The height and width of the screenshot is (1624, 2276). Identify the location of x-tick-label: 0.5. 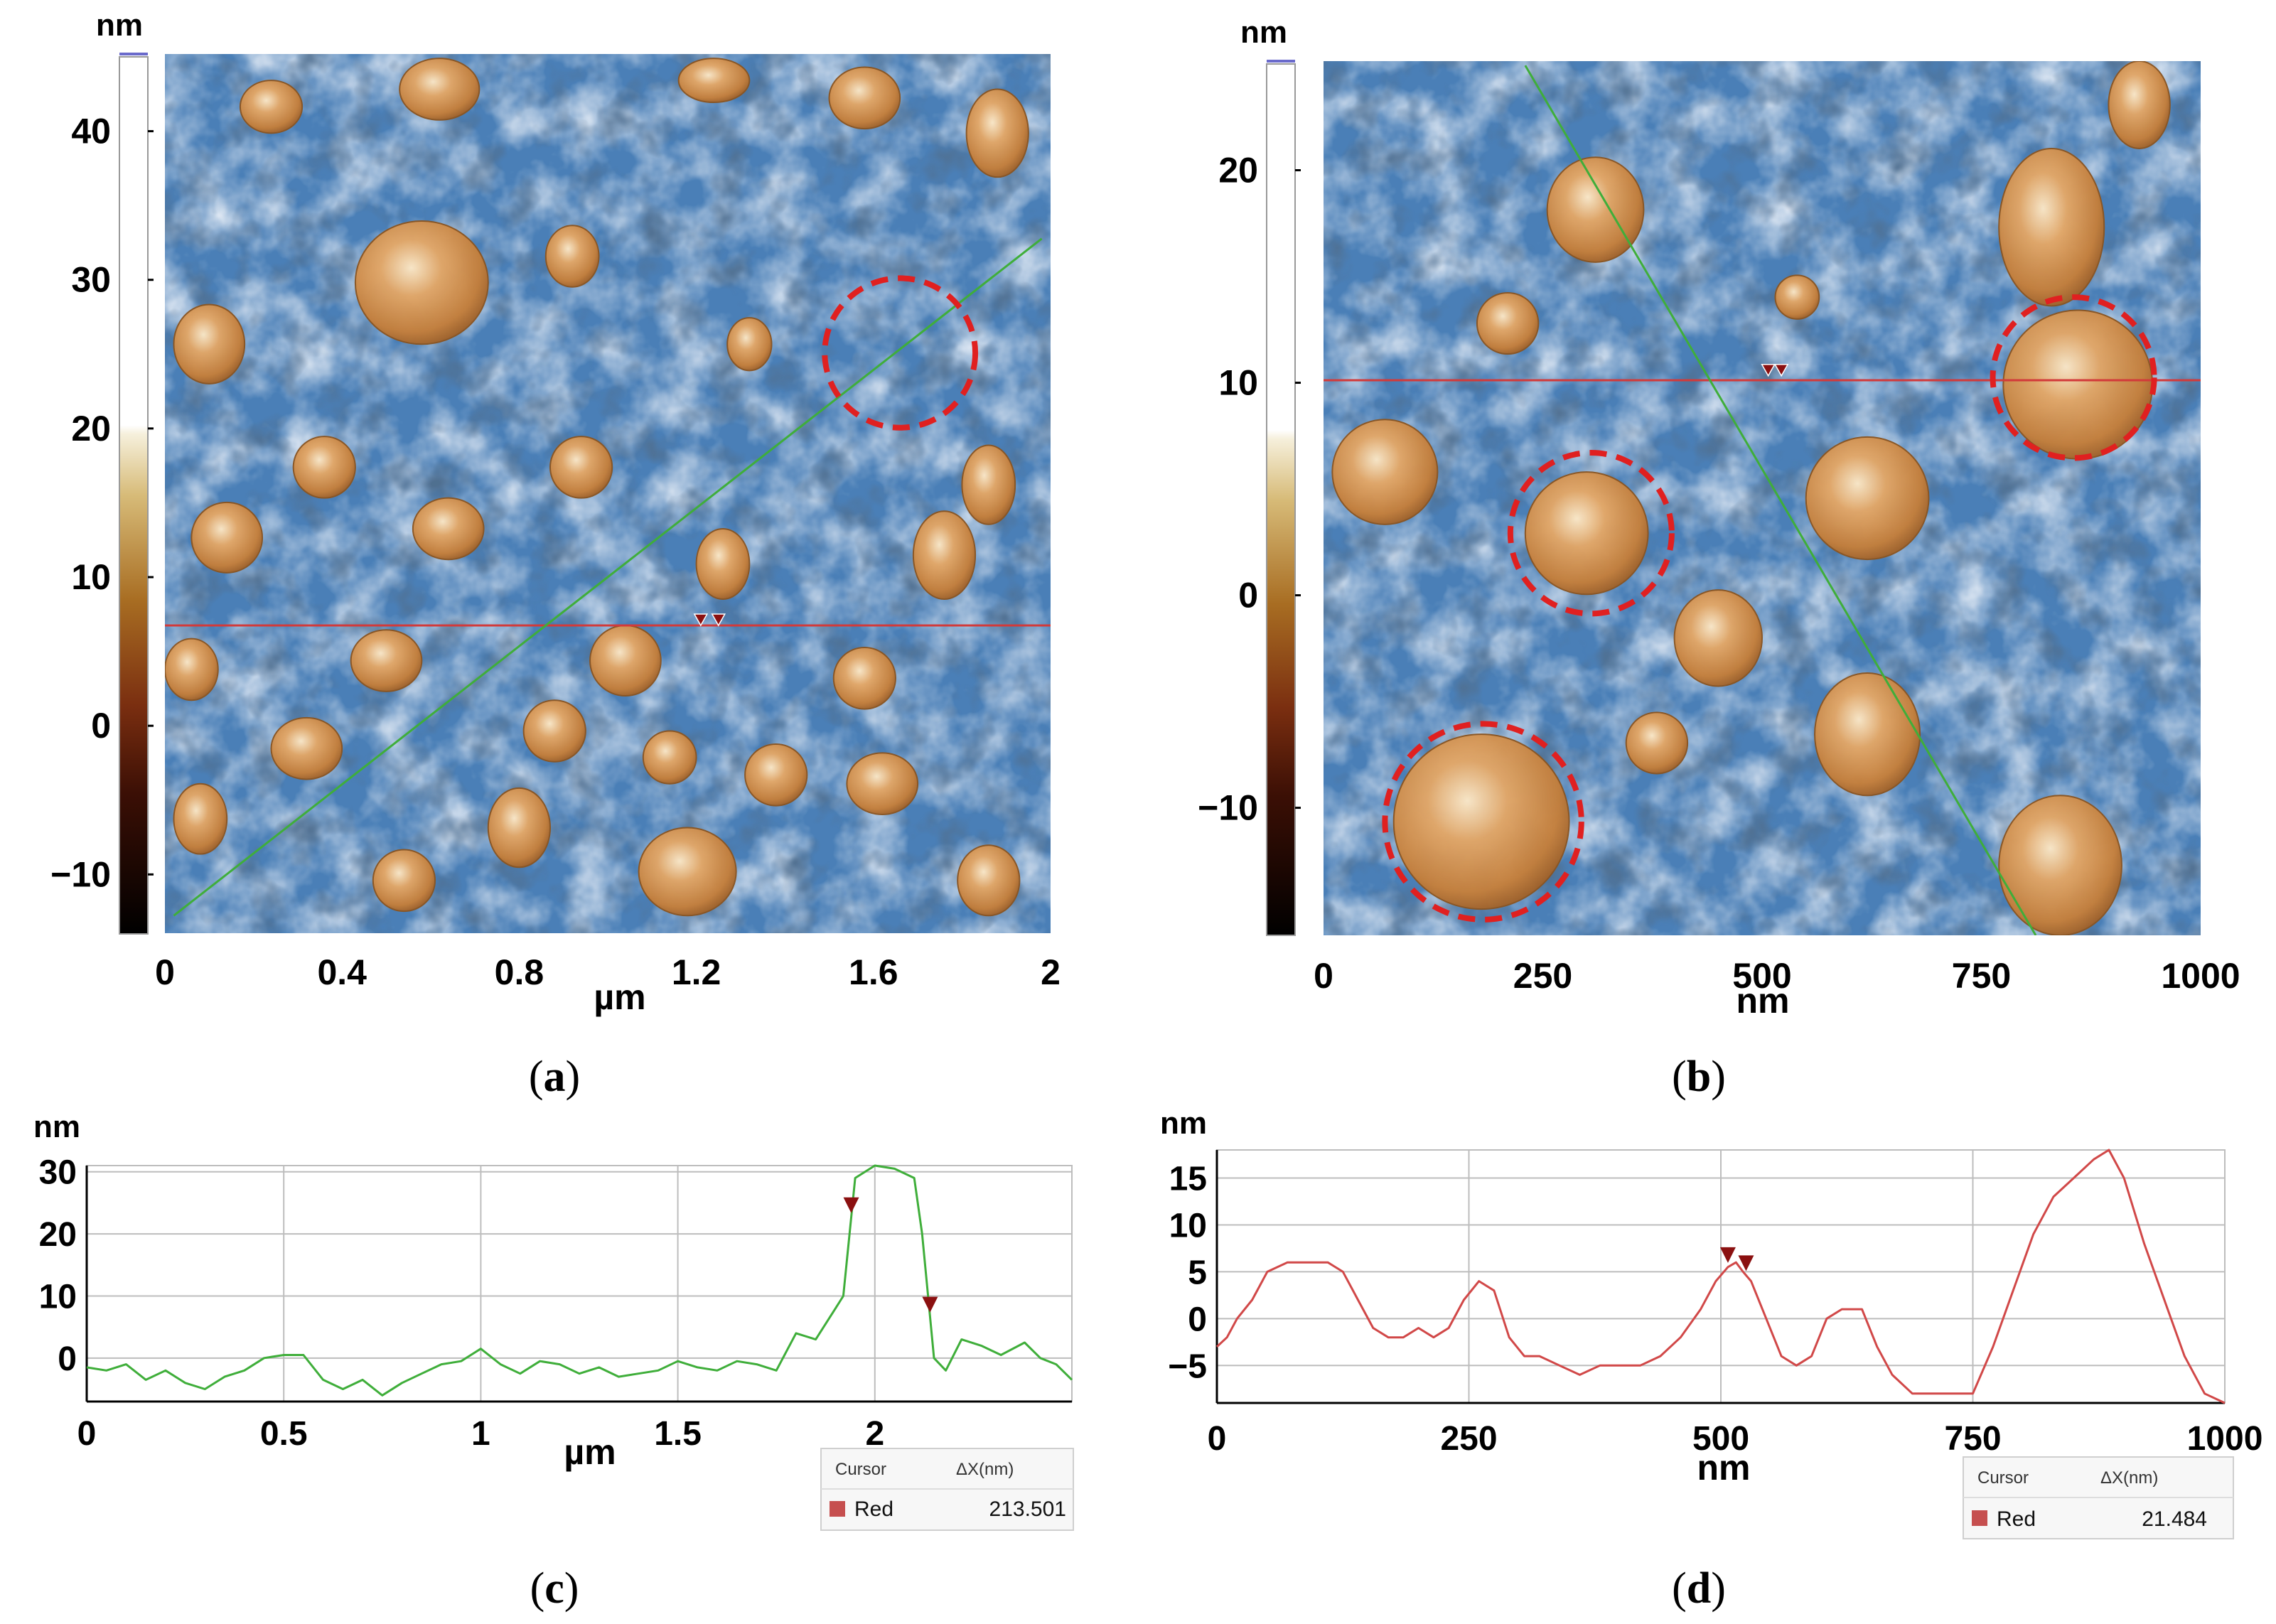
(284, 1434).